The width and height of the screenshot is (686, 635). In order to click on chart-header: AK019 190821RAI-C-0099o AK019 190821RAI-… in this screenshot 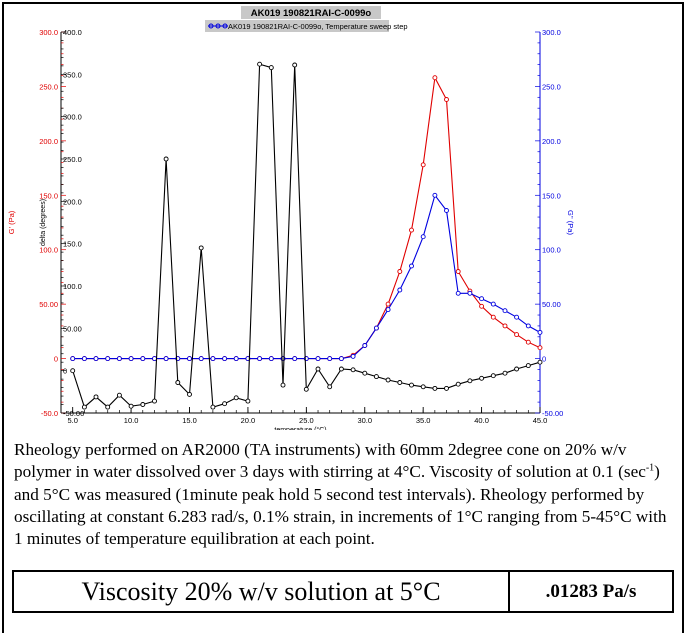, I will do `click(306, 19)`.